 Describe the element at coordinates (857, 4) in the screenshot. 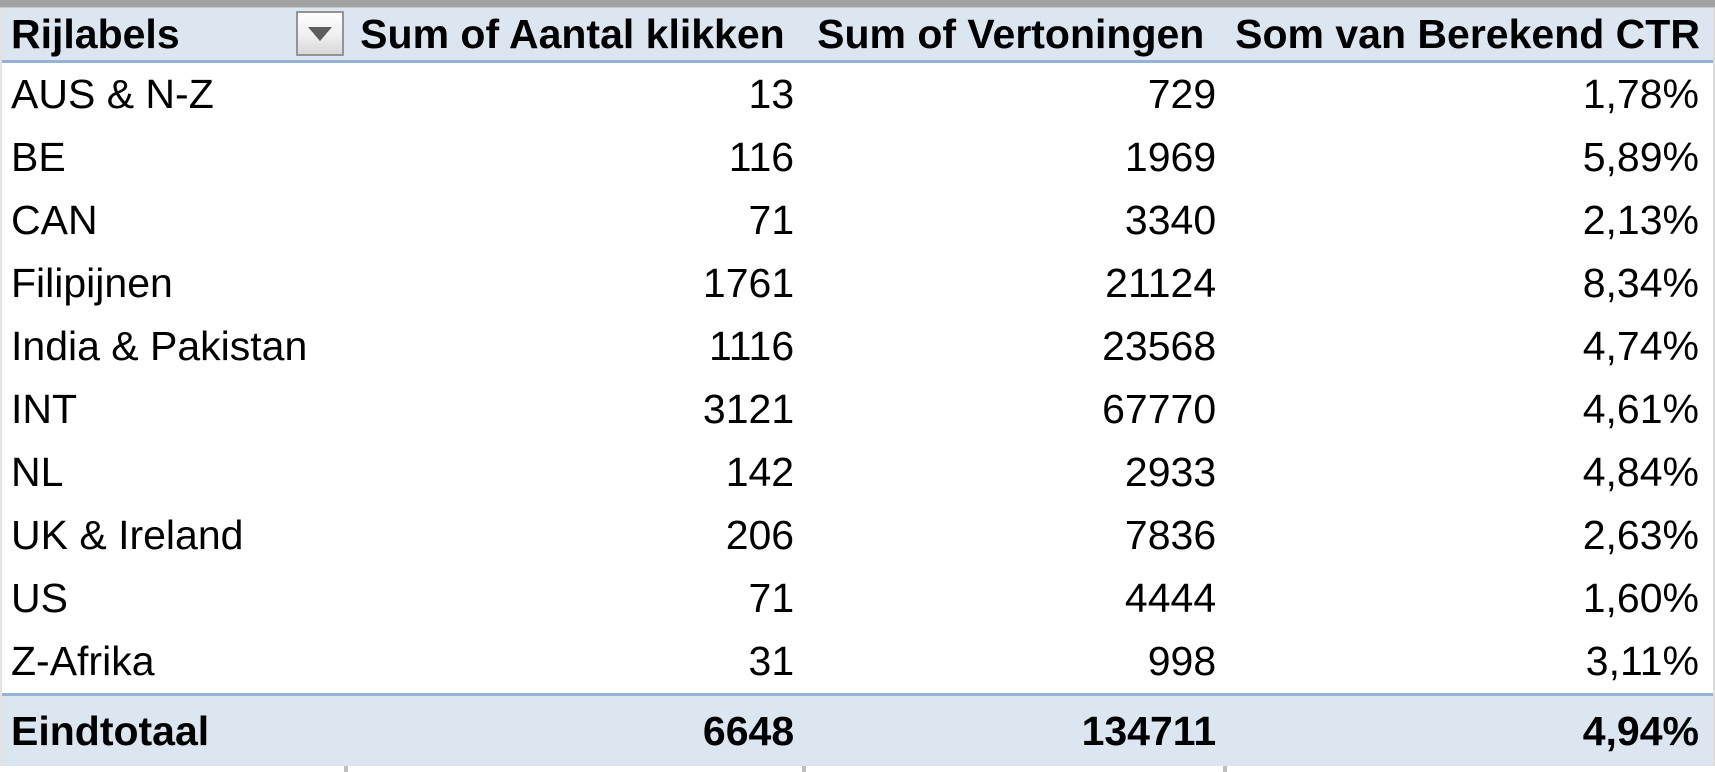

I see `worksheet-top-gridline` at that location.